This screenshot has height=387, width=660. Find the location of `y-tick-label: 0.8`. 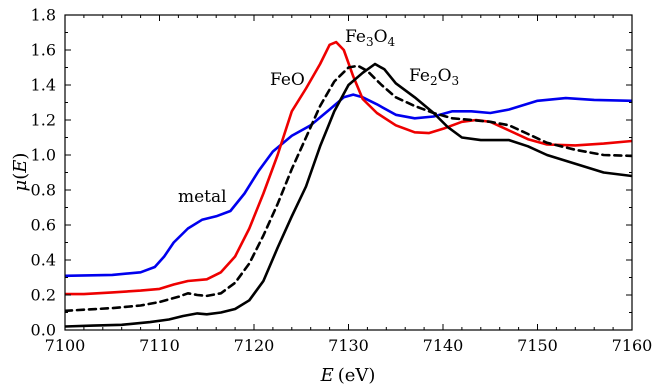

y-tick-label: 0.8 is located at coordinates (43, 190).